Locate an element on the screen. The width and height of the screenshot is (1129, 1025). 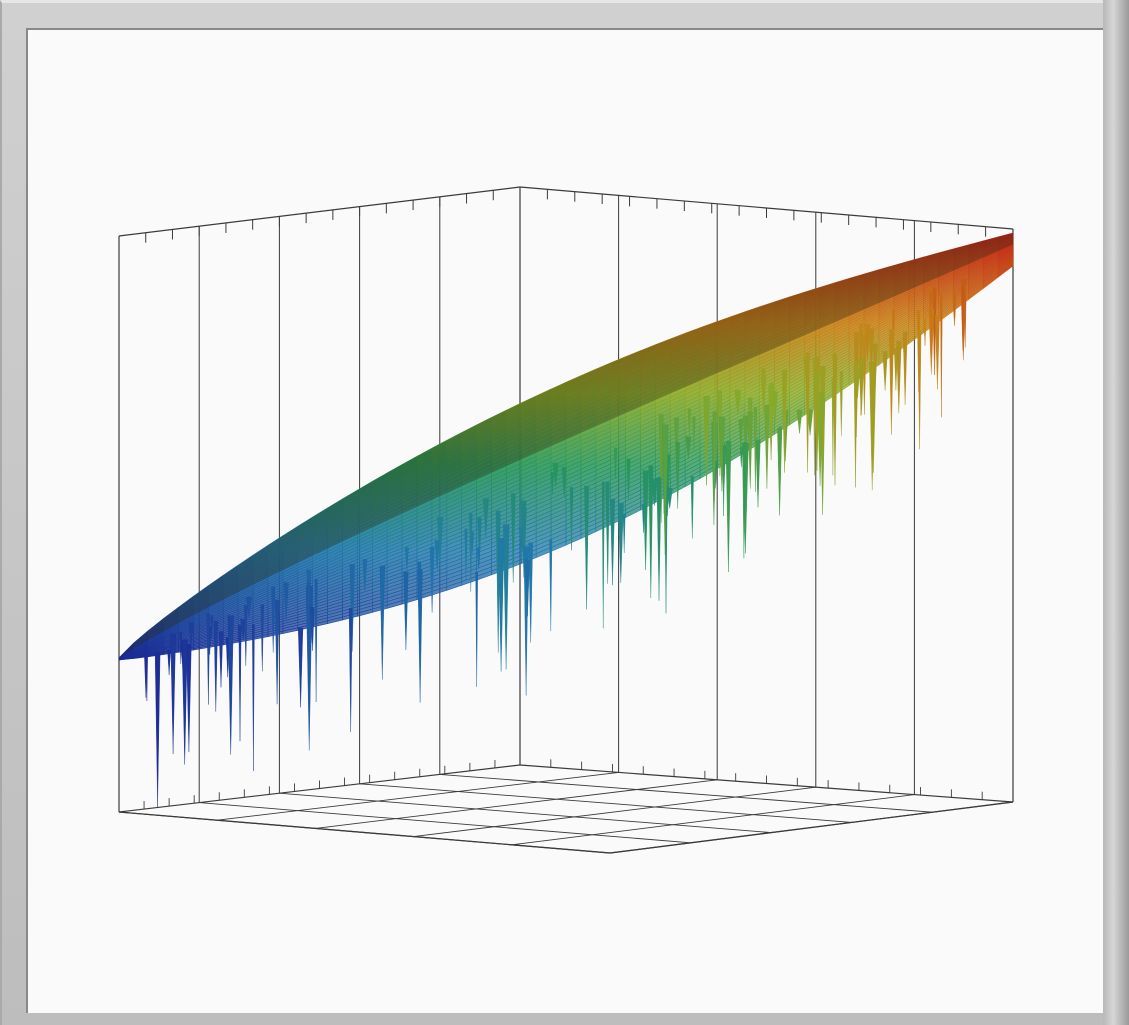
window-right-gutter is located at coordinates (1116, 512).